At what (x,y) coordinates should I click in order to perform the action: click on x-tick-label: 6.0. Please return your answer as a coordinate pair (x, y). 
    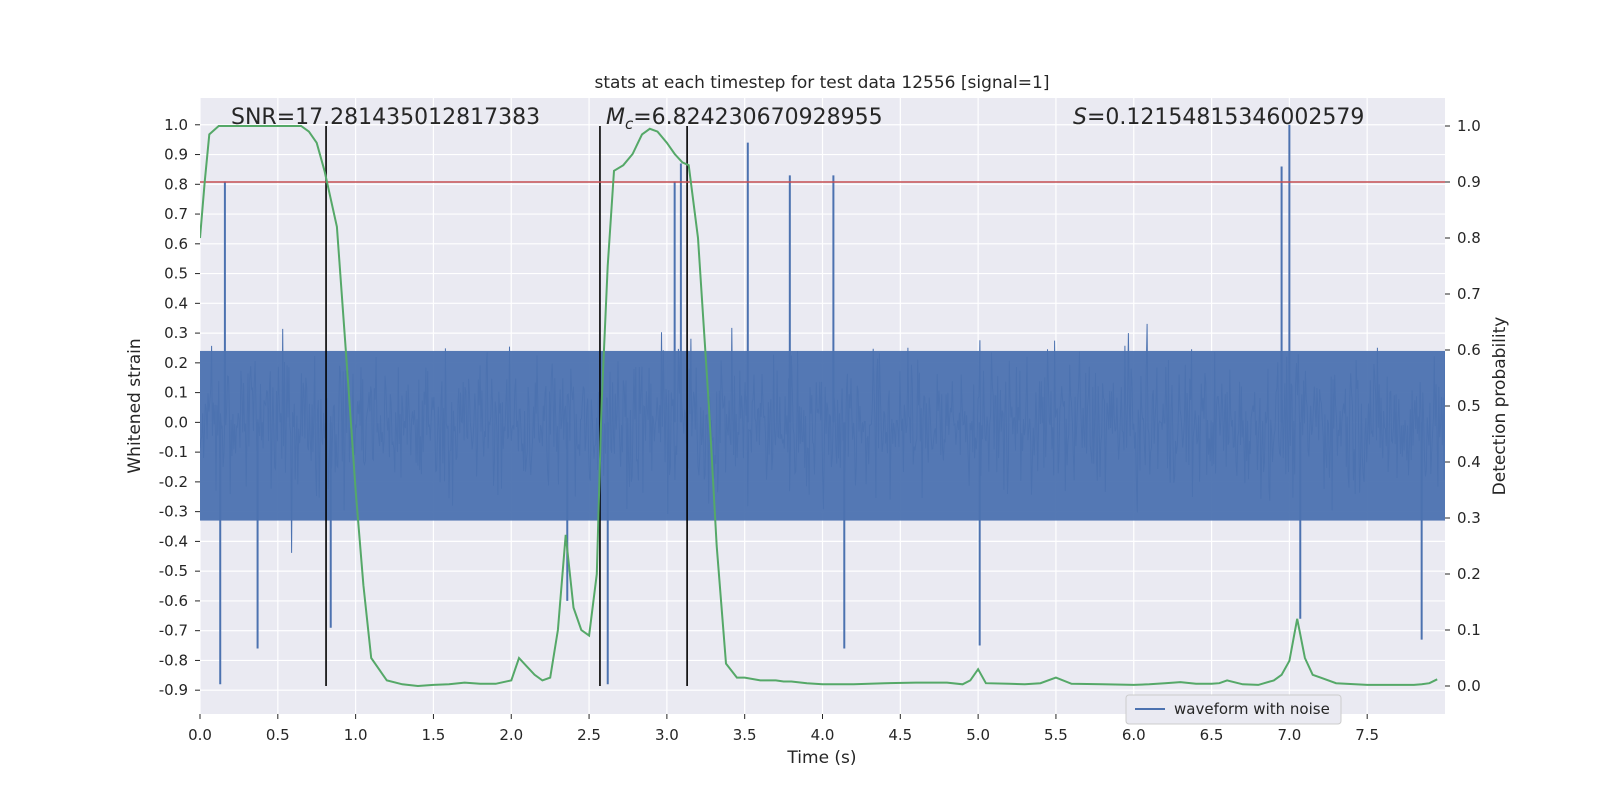
    Looking at the image, I should click on (1134, 735).